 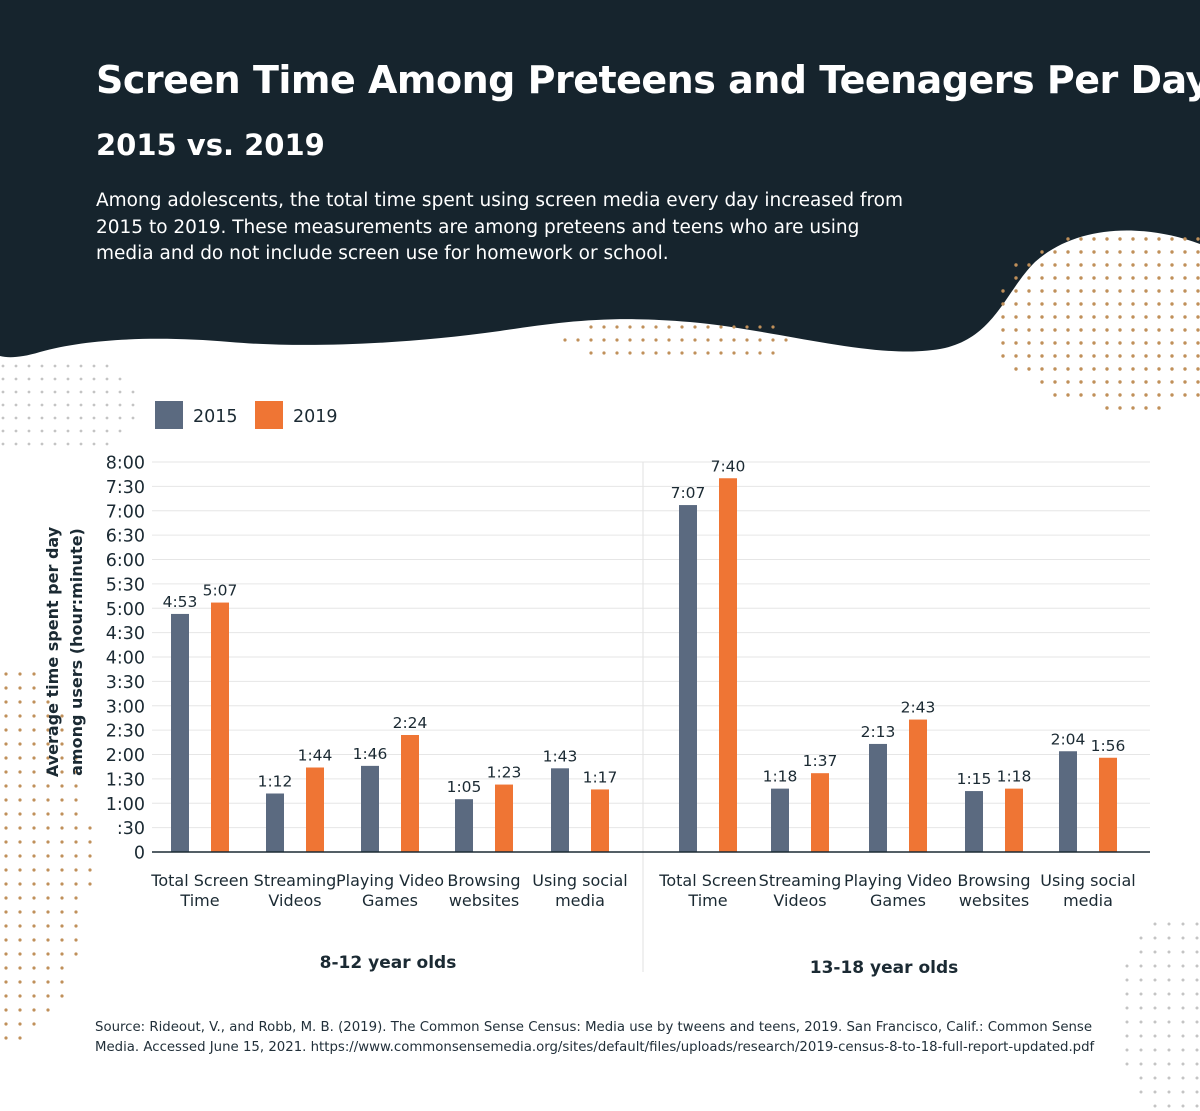 I want to click on y-tick-label: 5:00, so click(x=125, y=610).